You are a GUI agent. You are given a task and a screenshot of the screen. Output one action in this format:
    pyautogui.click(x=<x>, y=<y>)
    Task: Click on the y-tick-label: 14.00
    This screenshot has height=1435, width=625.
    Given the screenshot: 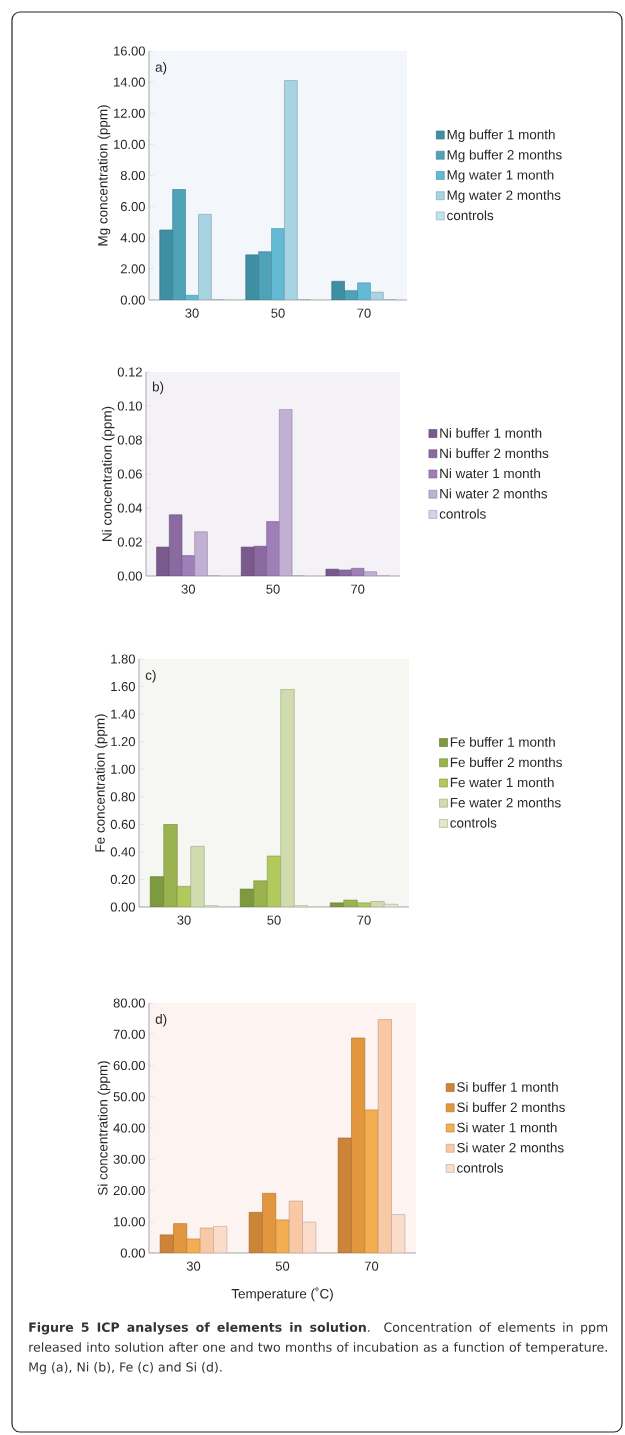 What is the action you would take?
    pyautogui.click(x=129, y=82)
    